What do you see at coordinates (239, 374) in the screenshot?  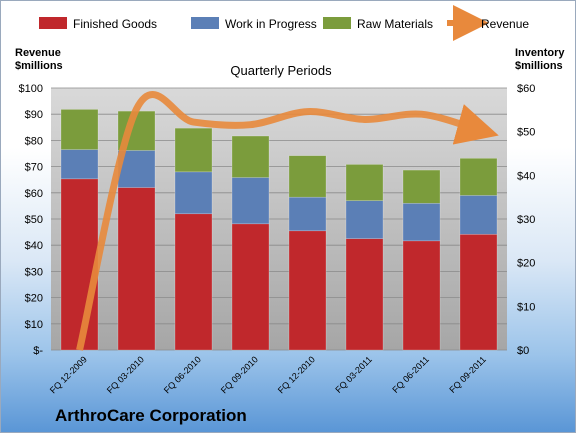 I see `category-label: FQ 09-2010` at bounding box center [239, 374].